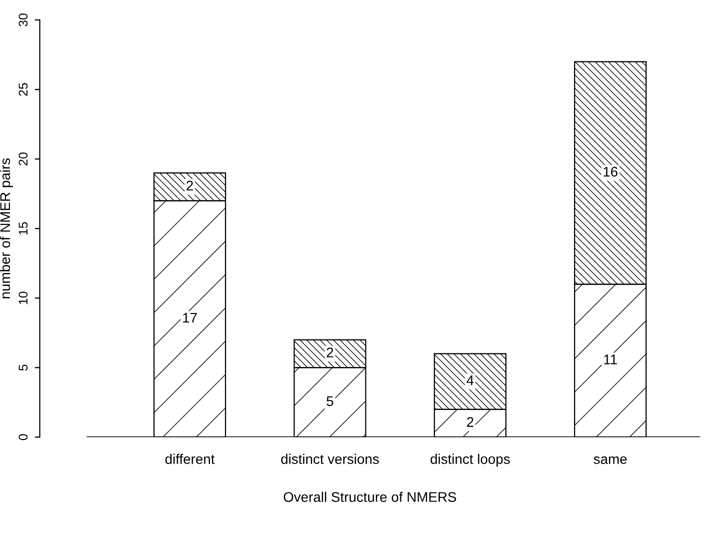  I want to click on y-tick-label: 10, so click(23, 298).